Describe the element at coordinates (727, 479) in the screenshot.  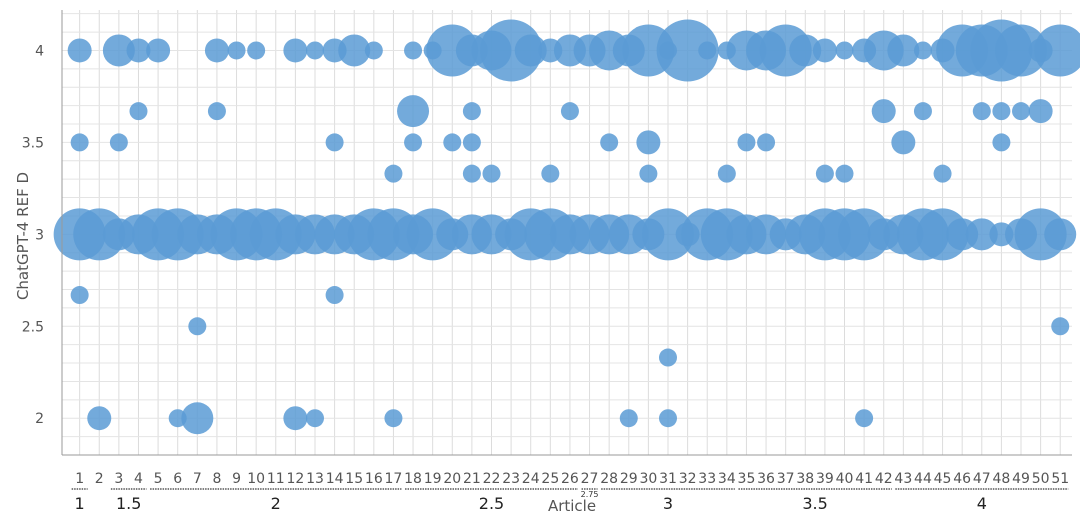
I see `x-tick-label: 34` at that location.